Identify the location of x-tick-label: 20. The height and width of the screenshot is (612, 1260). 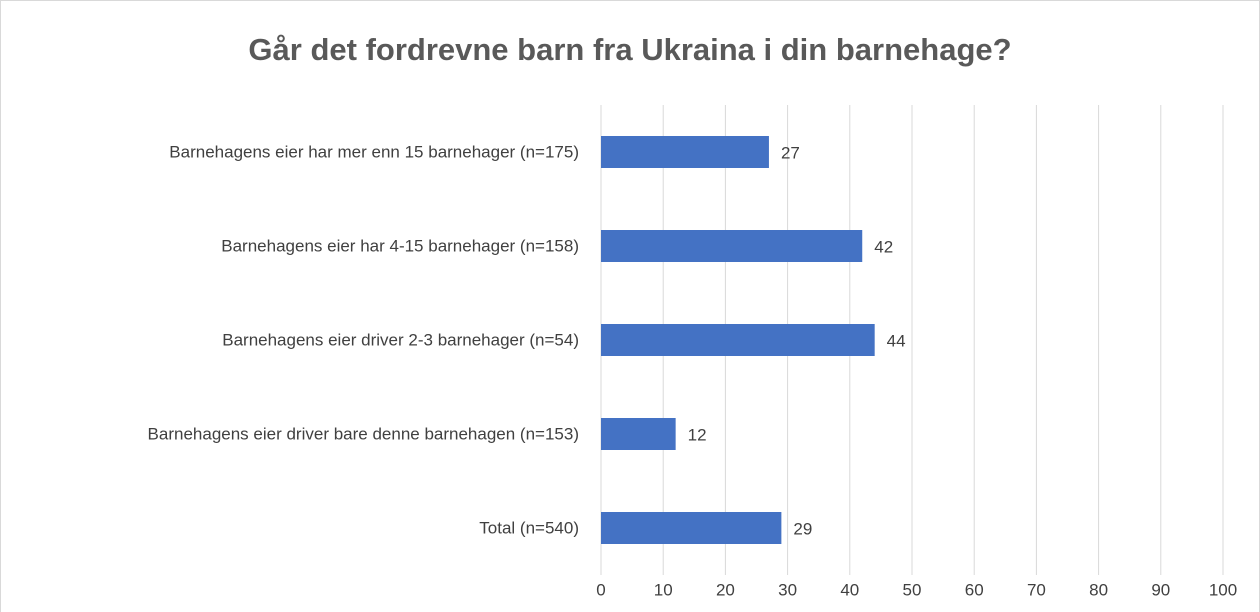
(725, 589).